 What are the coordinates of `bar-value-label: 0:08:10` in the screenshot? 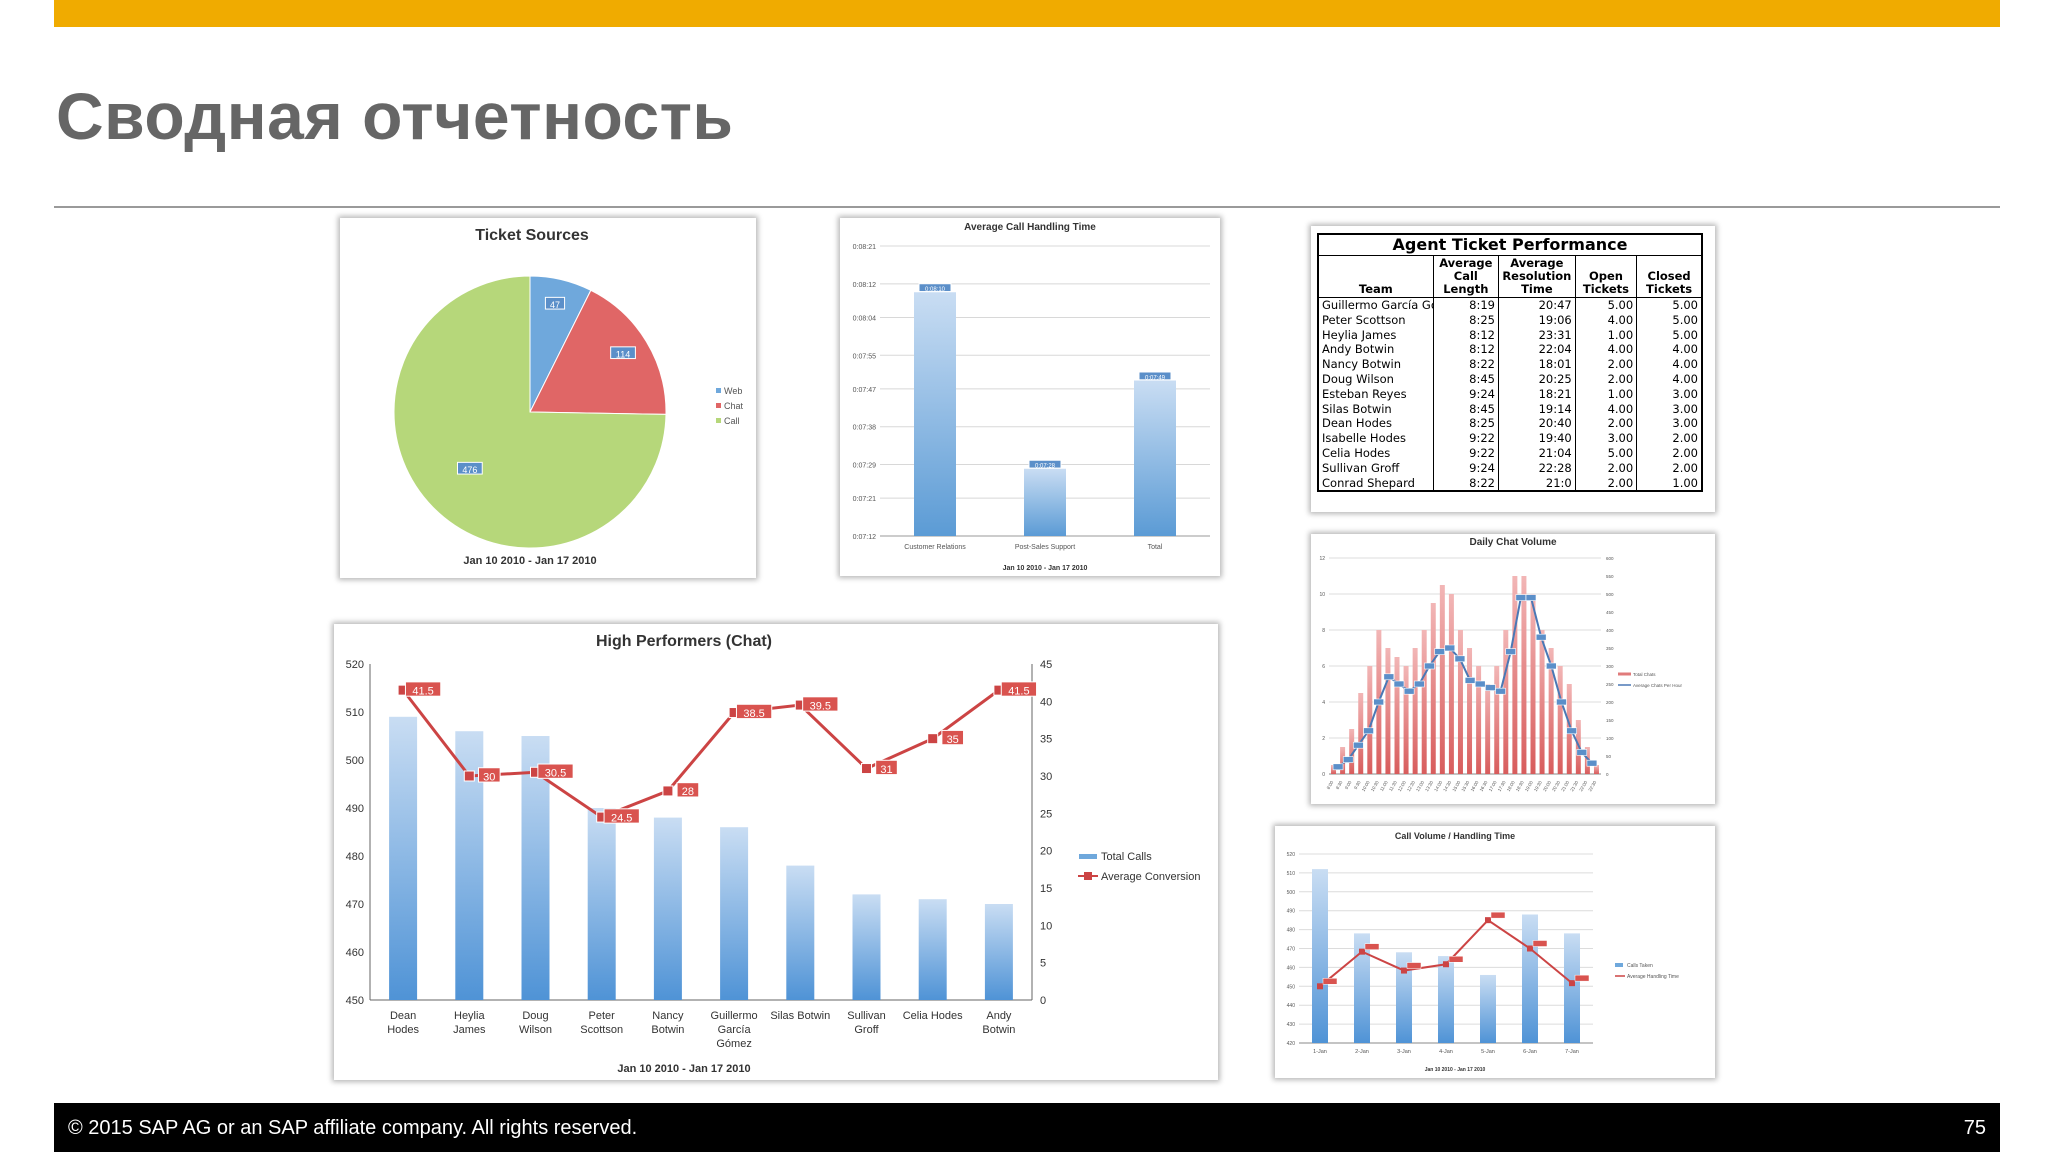 It's located at (935, 288).